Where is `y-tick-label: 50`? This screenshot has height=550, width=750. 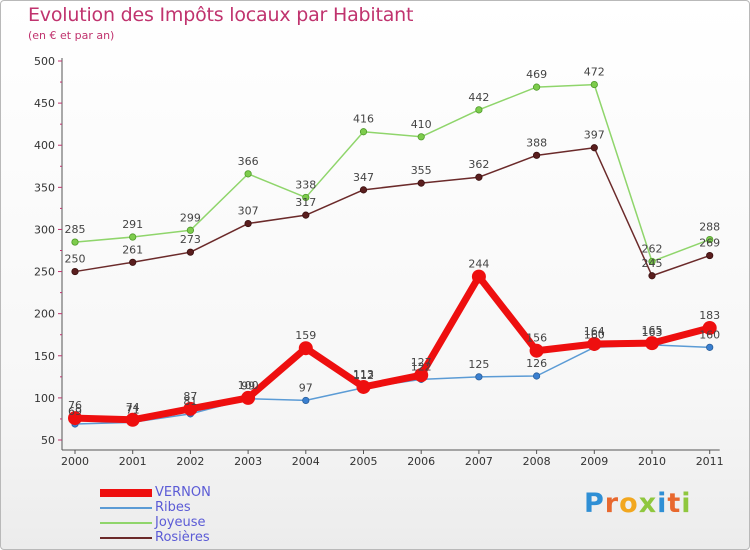 y-tick-label: 50 is located at coordinates (48, 440).